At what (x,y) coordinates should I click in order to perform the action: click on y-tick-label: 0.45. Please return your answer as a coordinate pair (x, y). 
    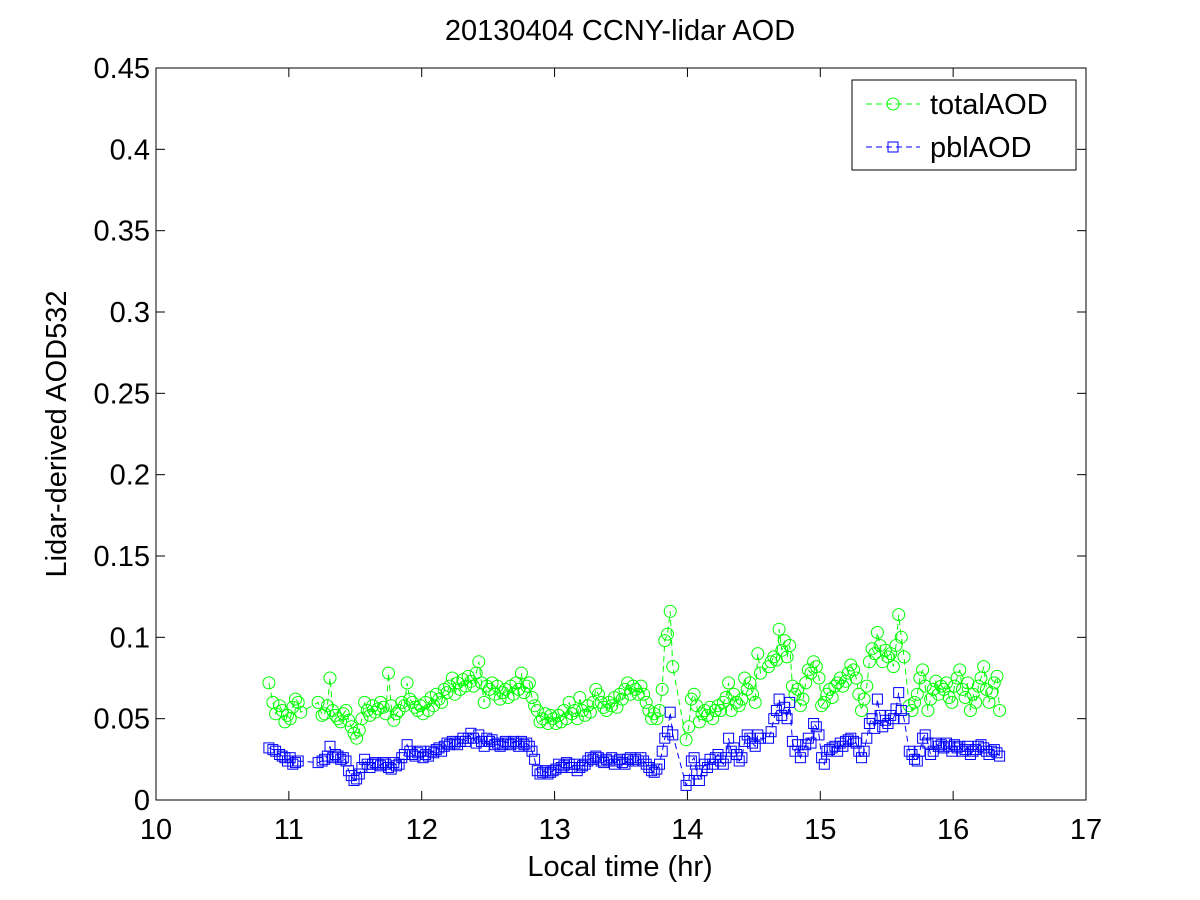
    Looking at the image, I should click on (122, 69).